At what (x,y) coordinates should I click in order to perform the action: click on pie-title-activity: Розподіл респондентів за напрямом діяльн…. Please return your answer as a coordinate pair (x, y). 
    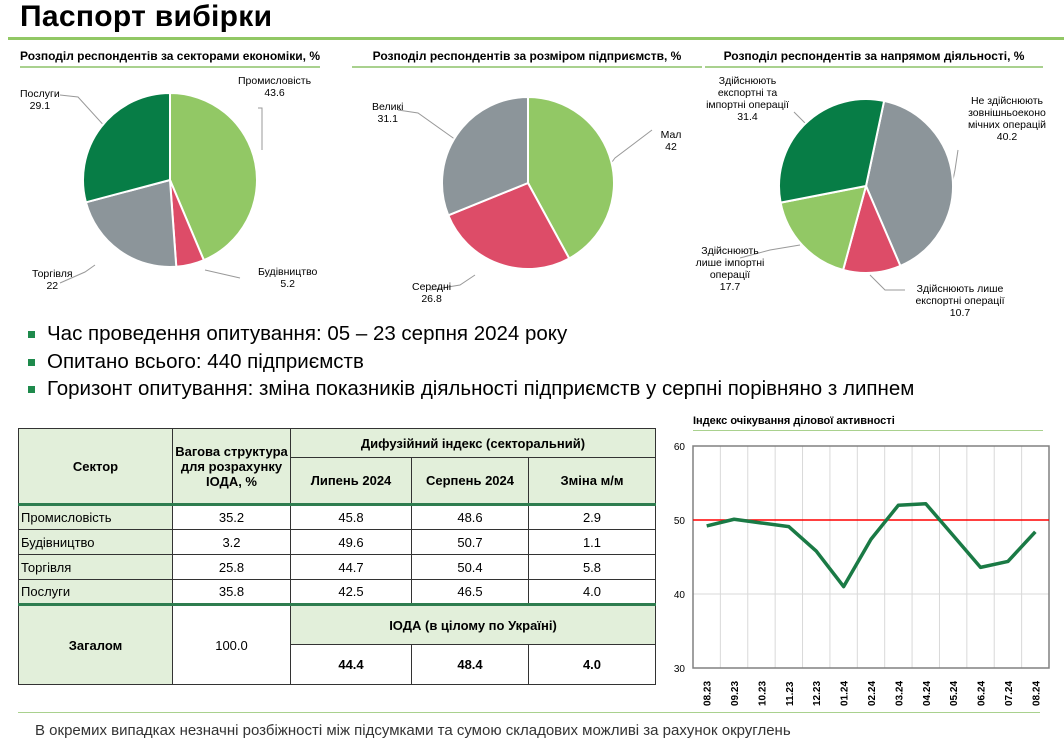
    Looking at the image, I should click on (874, 58).